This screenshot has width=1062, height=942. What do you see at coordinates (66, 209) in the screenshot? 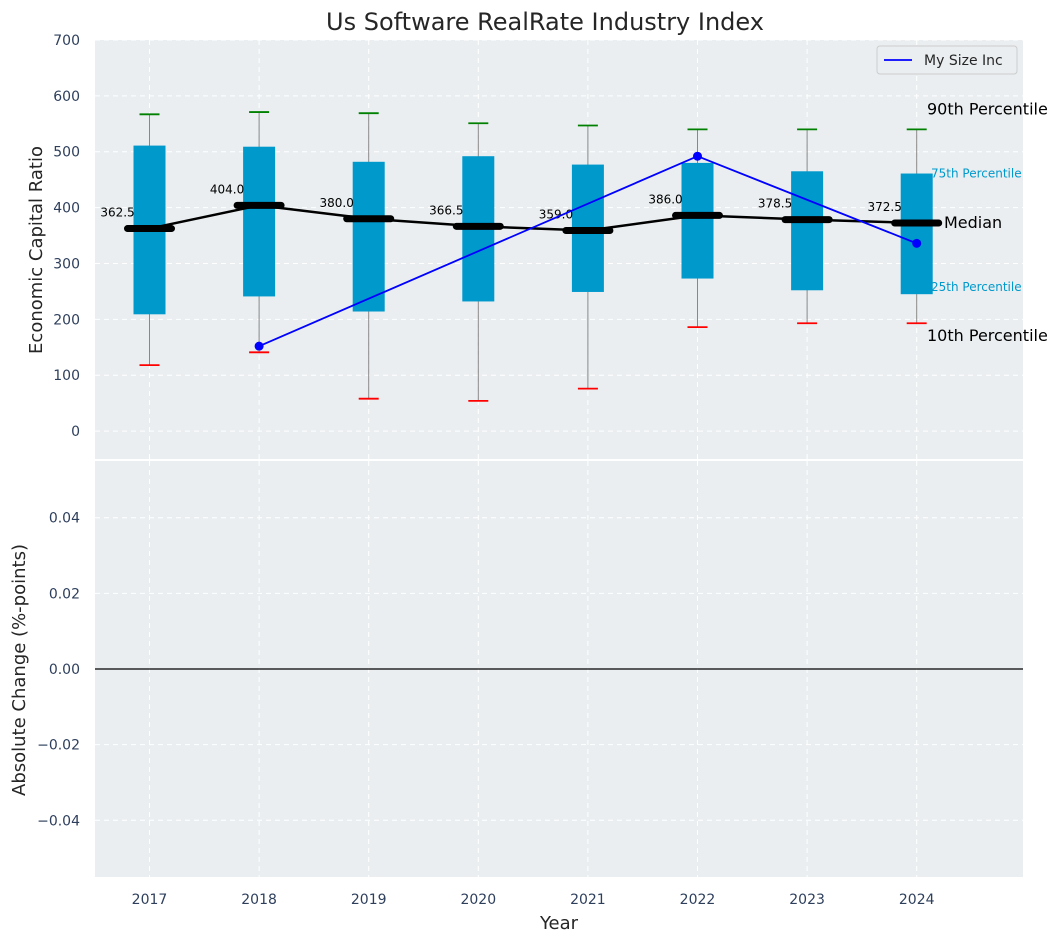
I see `top-y-tick-label: 400` at bounding box center [66, 209].